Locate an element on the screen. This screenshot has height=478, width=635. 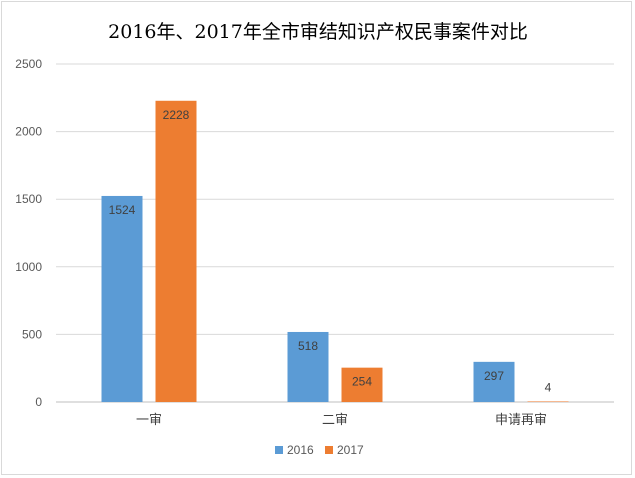
y-tick-label: 500 is located at coordinates (32, 334).